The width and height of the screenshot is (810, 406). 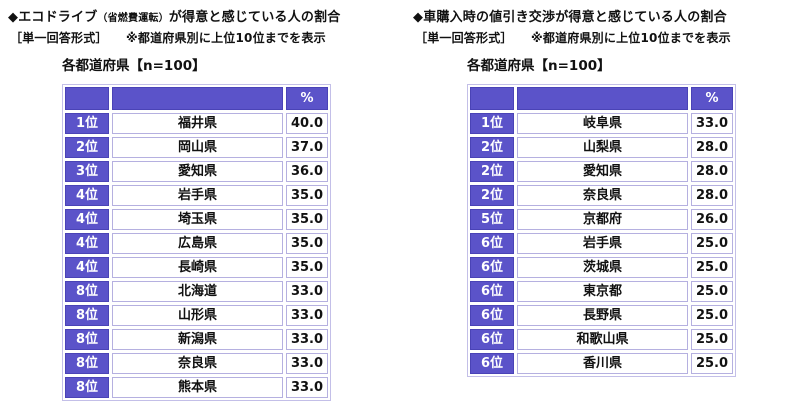 I want to click on panel-title: ◆エコドライブ（省燃費運転）が得意と感じている人の割合, so click(x=174, y=15).